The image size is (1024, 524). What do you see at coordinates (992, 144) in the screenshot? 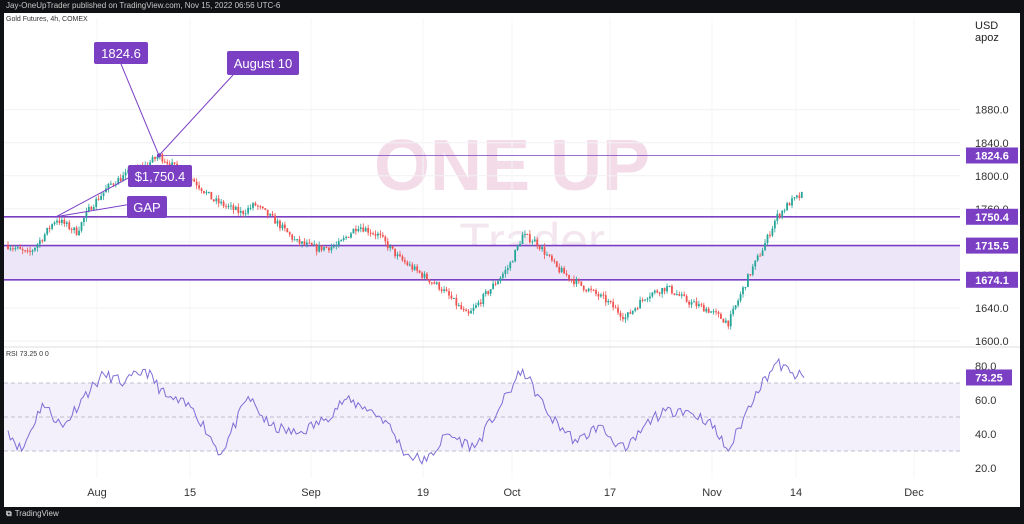
I see `y-tick-label: 1840.0` at bounding box center [992, 144].